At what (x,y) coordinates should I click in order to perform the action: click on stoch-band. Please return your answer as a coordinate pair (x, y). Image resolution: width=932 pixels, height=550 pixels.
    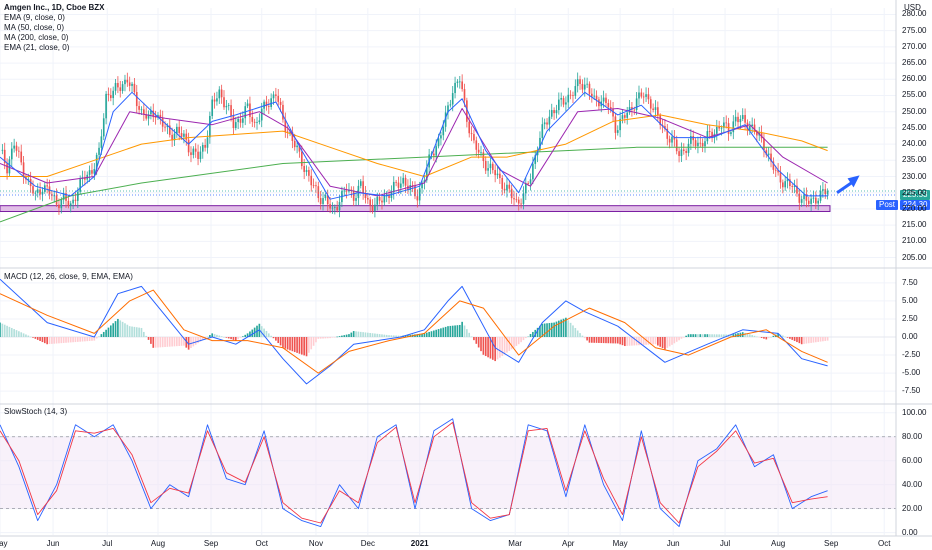
    Looking at the image, I should click on (448, 472).